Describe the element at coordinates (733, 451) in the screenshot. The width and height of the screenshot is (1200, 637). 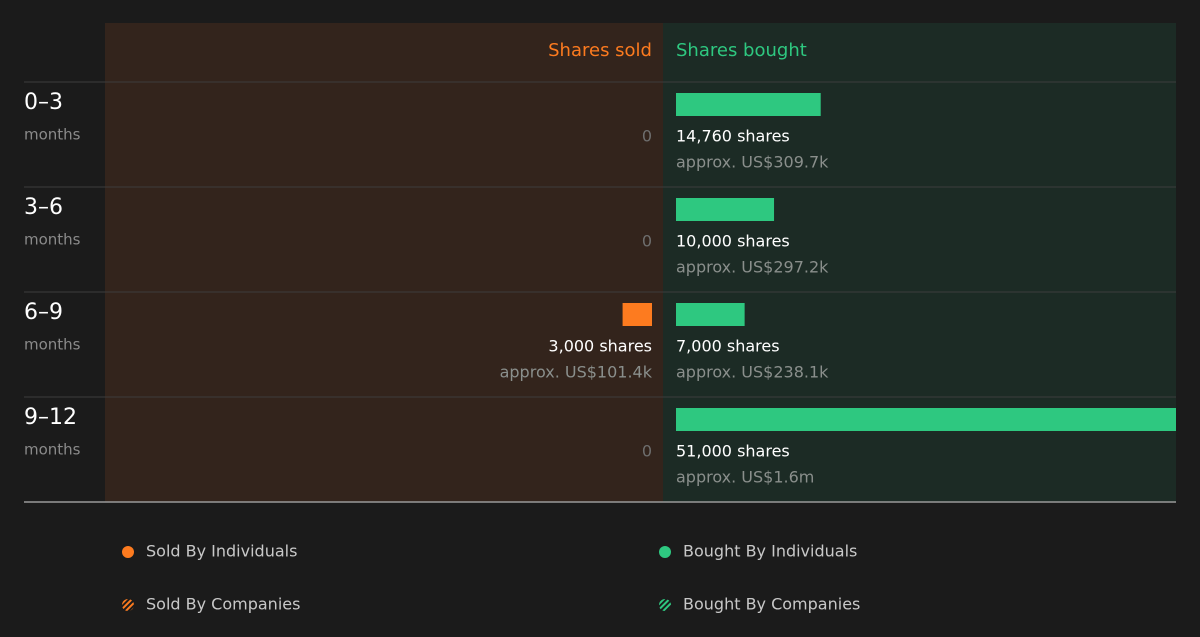
I see `value-label: 51,000 shares` at that location.